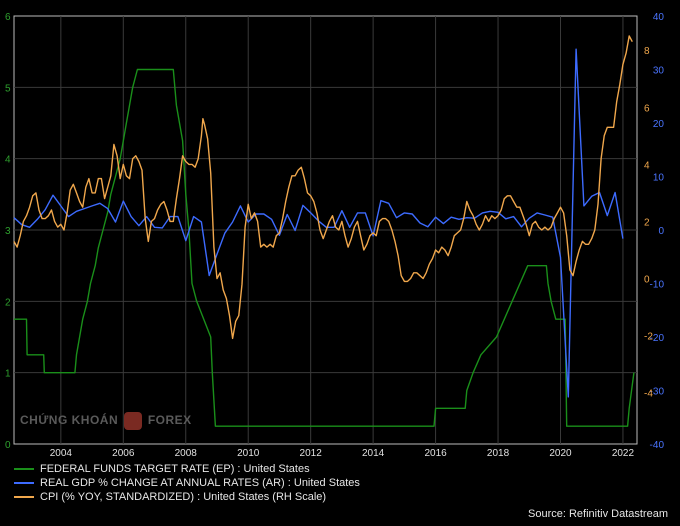 This screenshot has height=526, width=680. What do you see at coordinates (8, 160) in the screenshot?
I see `left-tick-label: 4` at bounding box center [8, 160].